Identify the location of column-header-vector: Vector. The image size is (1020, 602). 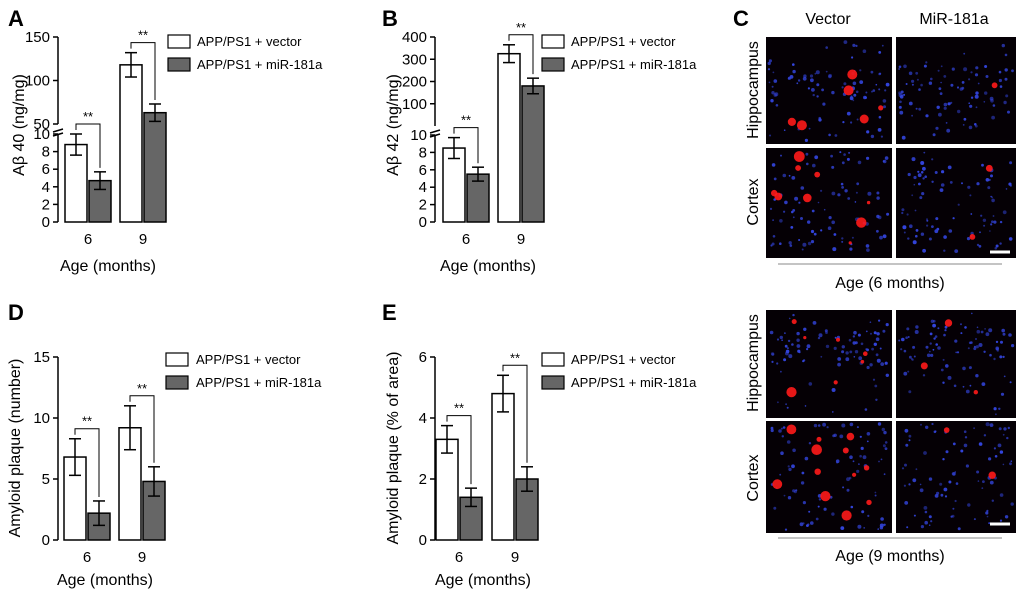
(828, 19).